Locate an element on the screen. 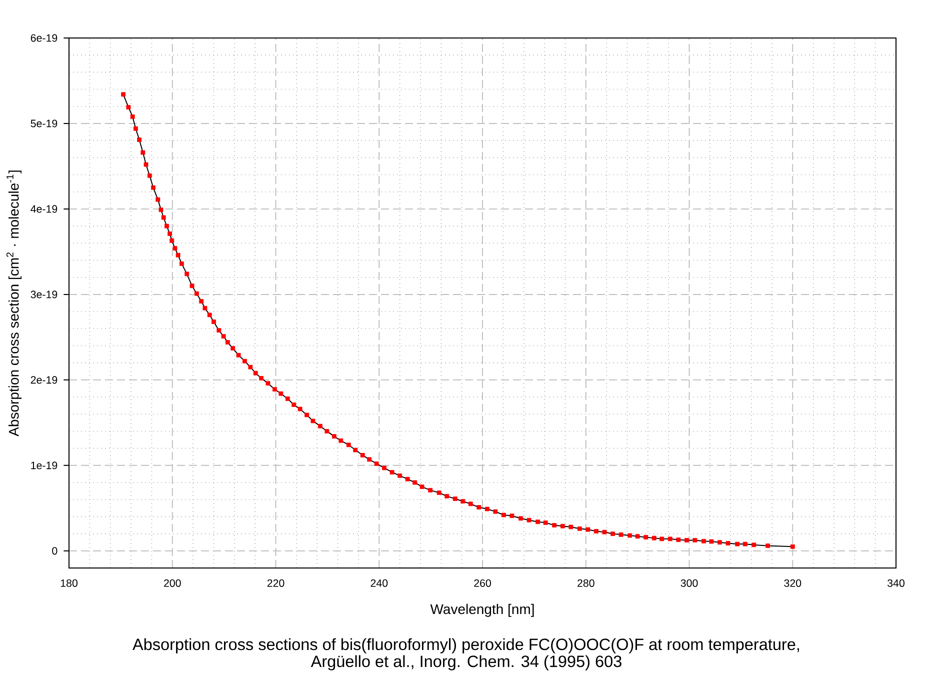  text: Absorption cross sections of bis(fluoroformyl) peroxide FC(O)OOC(O)F at room temperature, is located at coordinates (465, 646).